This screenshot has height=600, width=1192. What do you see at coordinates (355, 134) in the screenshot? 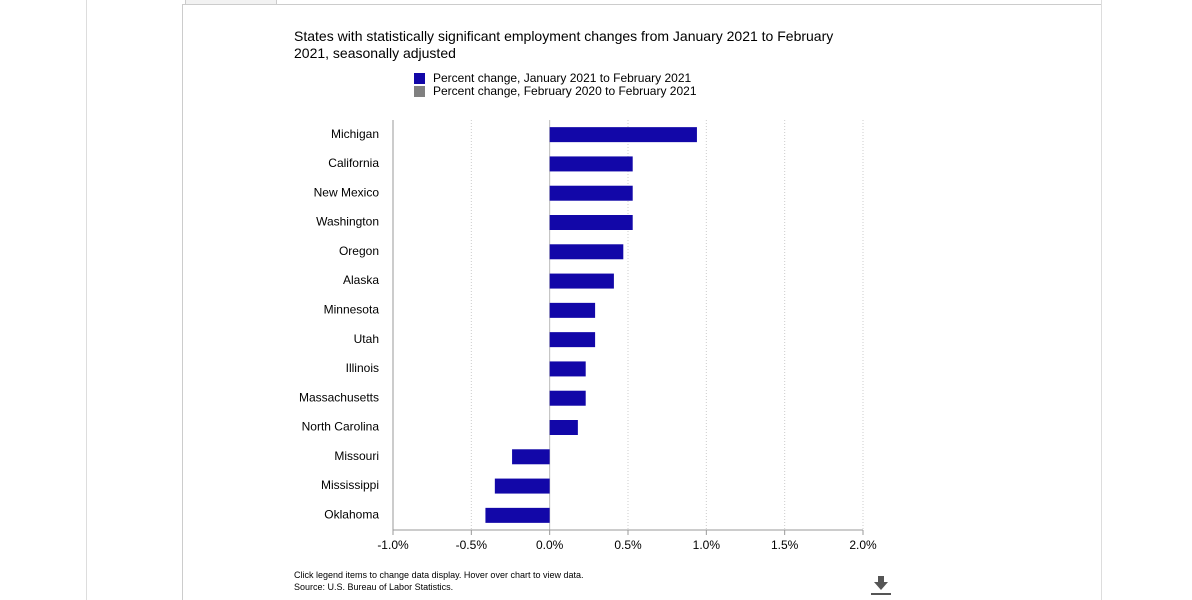
I see `y-tick-label: Michigan` at bounding box center [355, 134].